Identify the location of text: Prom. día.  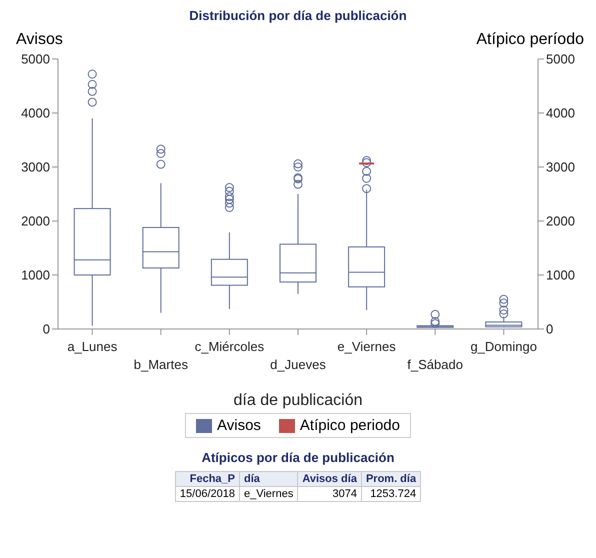
(391, 479).